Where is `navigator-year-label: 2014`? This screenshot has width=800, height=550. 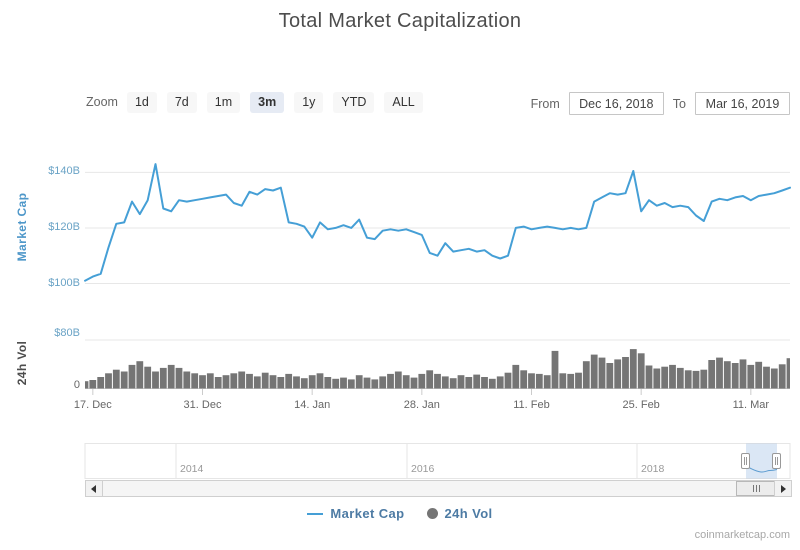 navigator-year-label: 2014 is located at coordinates (192, 469).